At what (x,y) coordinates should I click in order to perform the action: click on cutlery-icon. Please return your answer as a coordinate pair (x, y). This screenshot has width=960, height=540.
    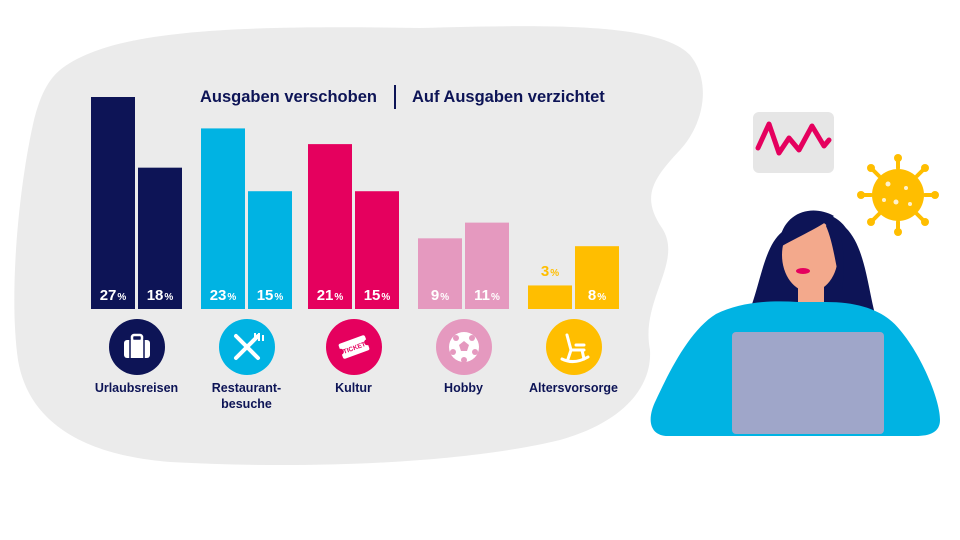
    Looking at the image, I should click on (246, 347).